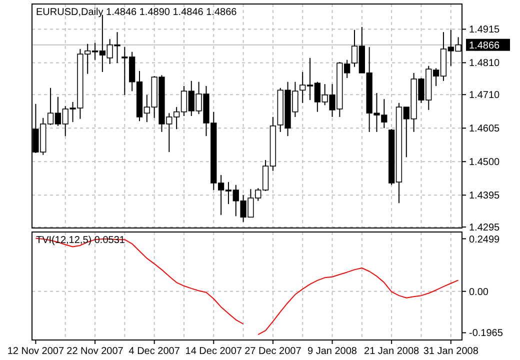 This screenshot has height=360, width=520. I want to click on x-tick-label: 14 Dec 2007, so click(213, 351).